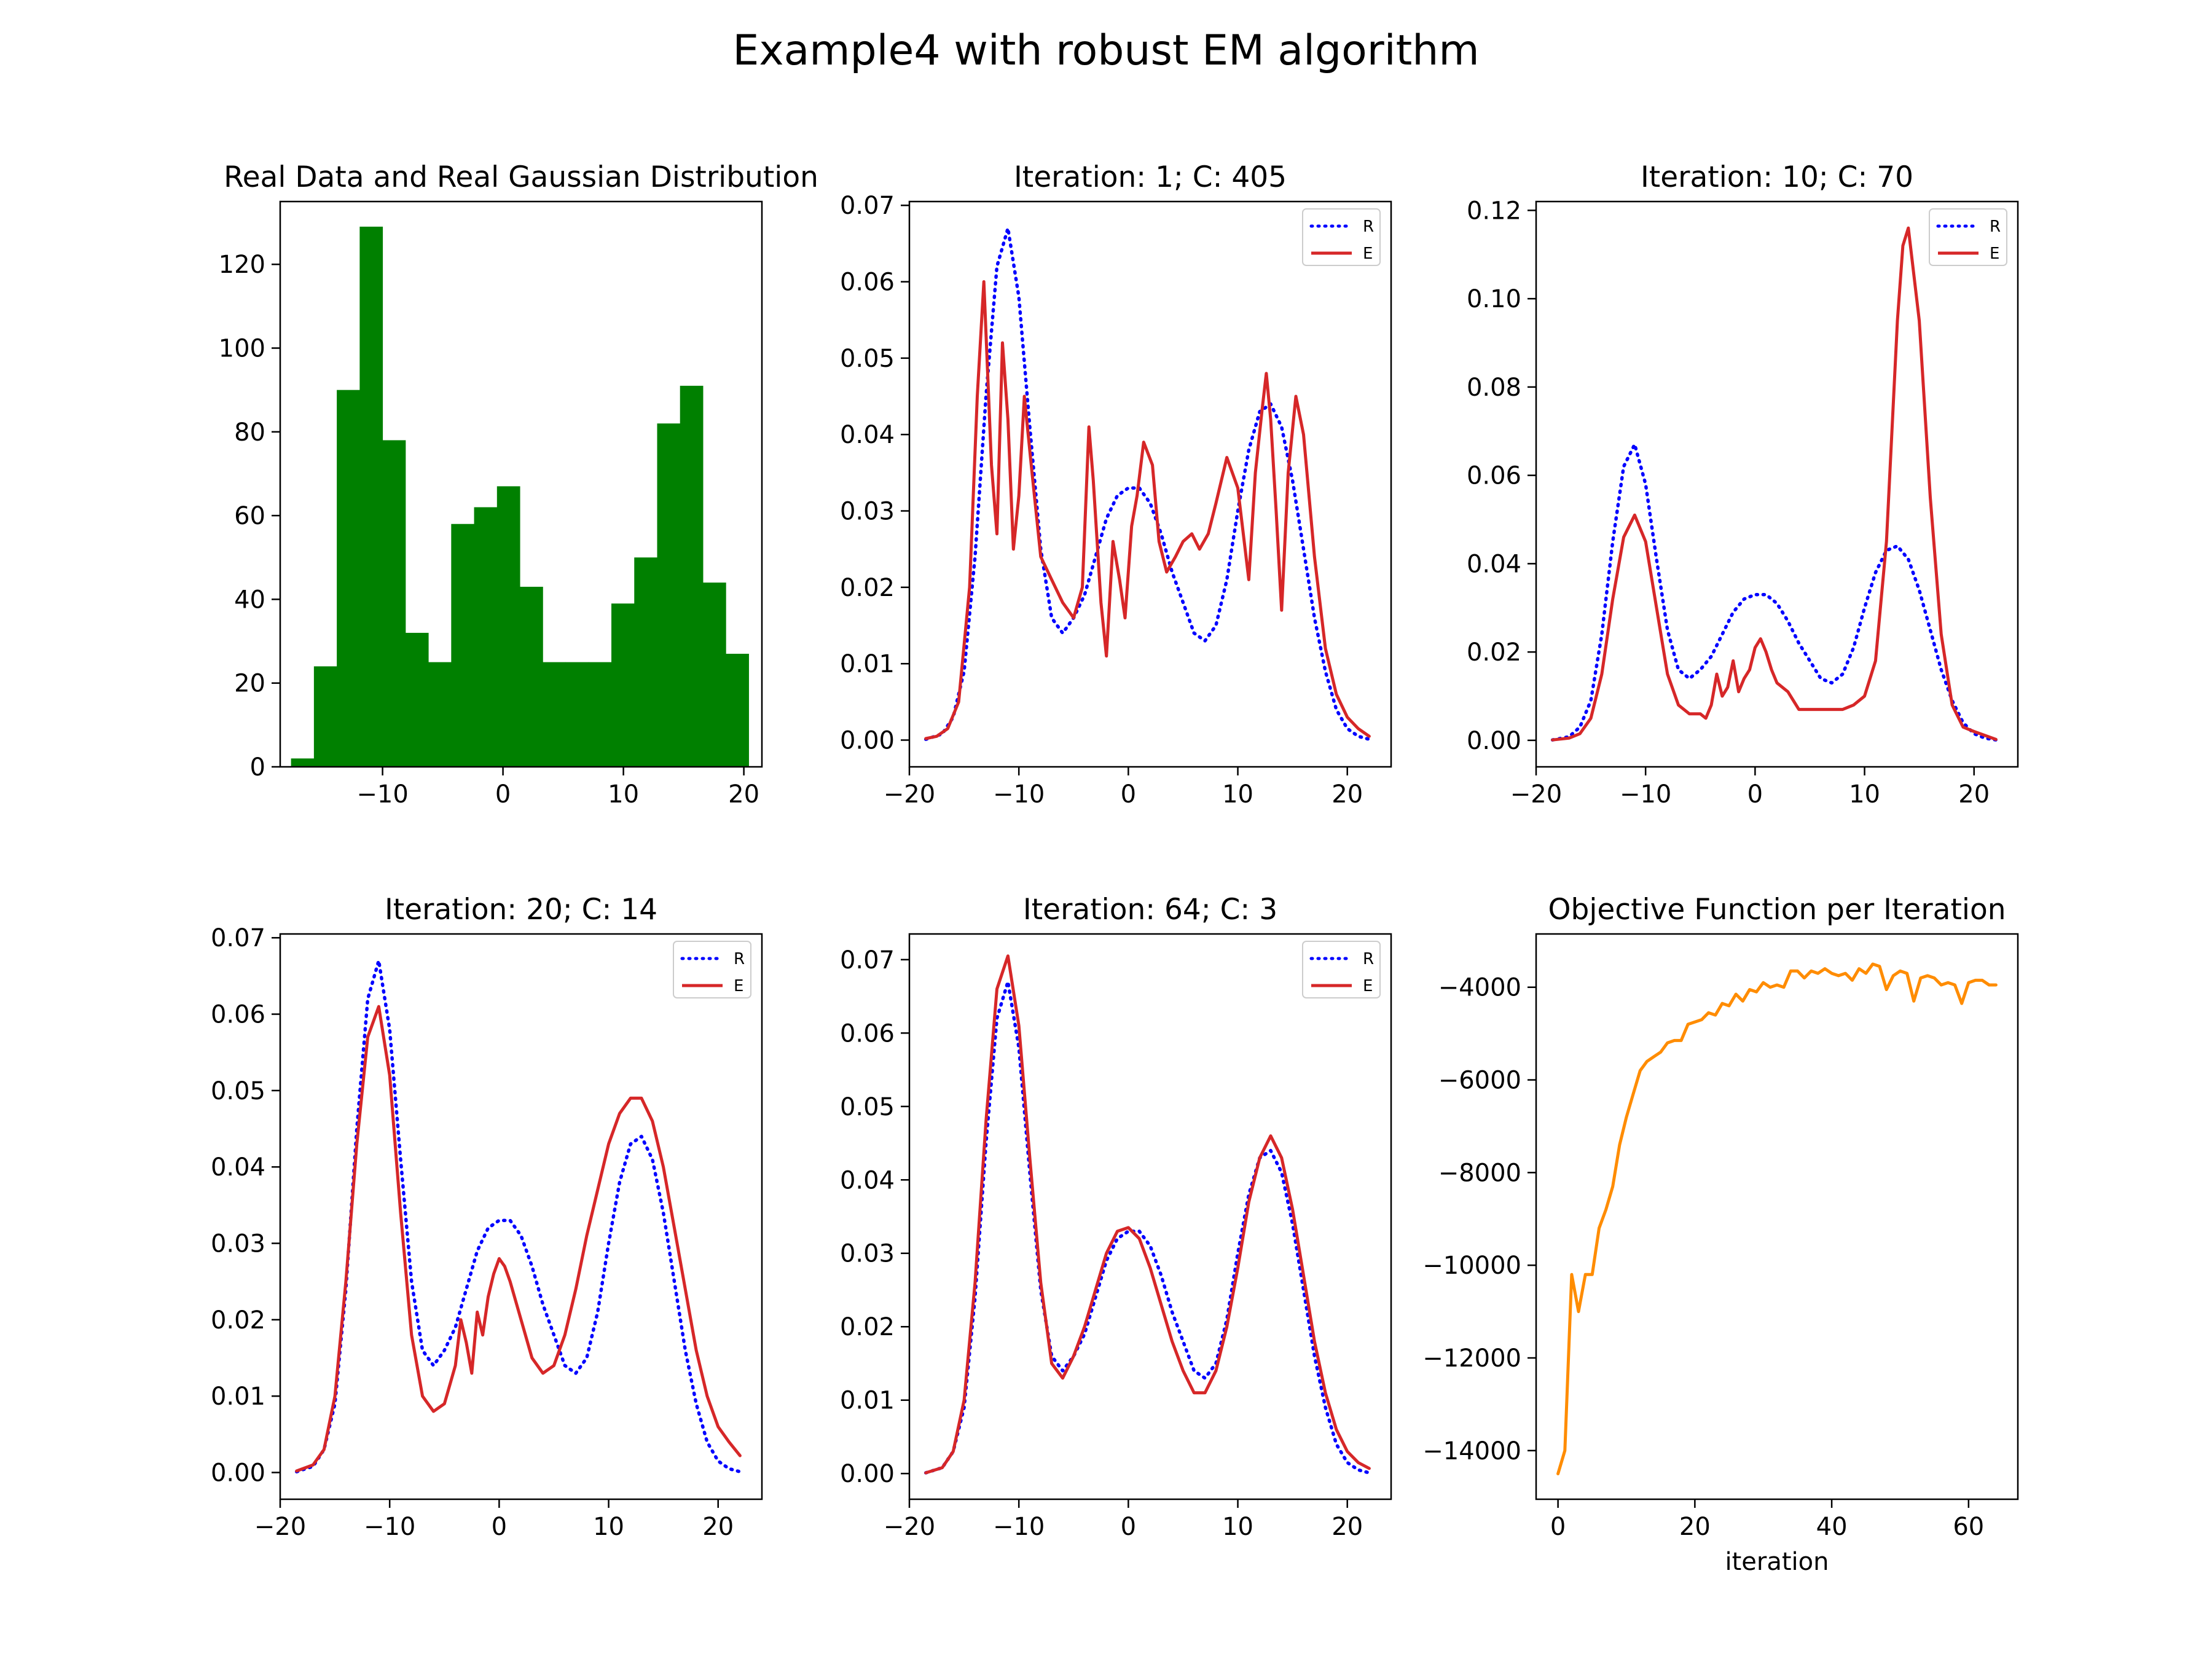 Image resolution: width=2212 pixels, height=1659 pixels. What do you see at coordinates (1471, 1266) in the screenshot?
I see `y-tick-label: −10000` at bounding box center [1471, 1266].